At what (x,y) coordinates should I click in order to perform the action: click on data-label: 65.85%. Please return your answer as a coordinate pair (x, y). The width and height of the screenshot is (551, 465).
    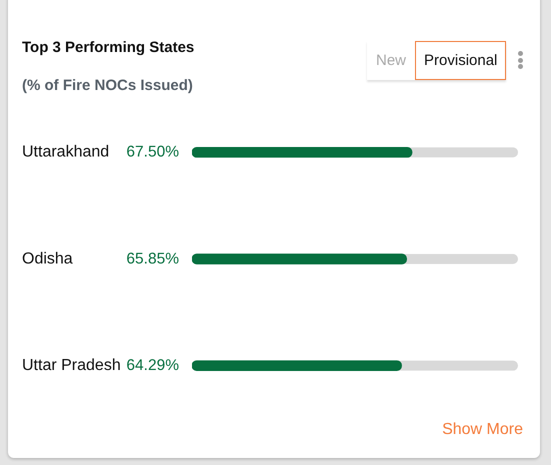
    Looking at the image, I should click on (153, 259).